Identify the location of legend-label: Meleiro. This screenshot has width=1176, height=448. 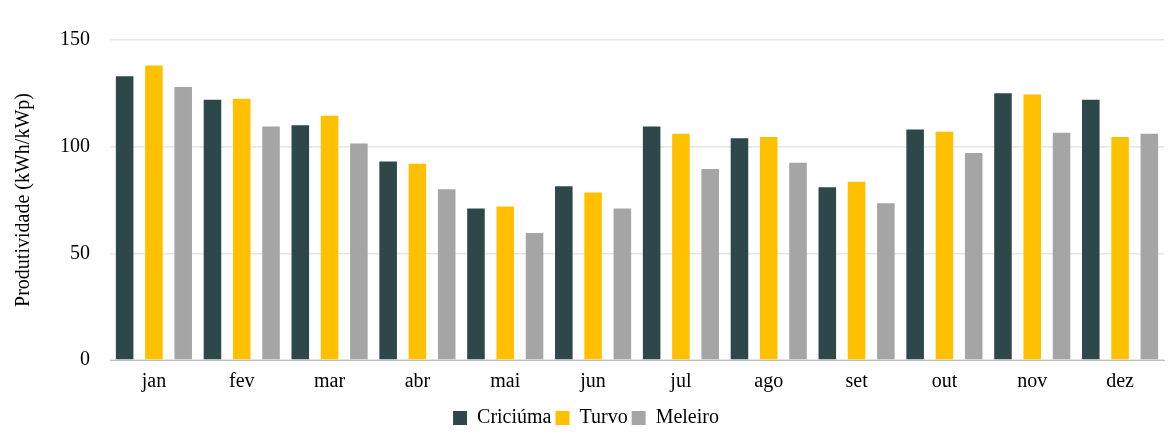
(687, 416).